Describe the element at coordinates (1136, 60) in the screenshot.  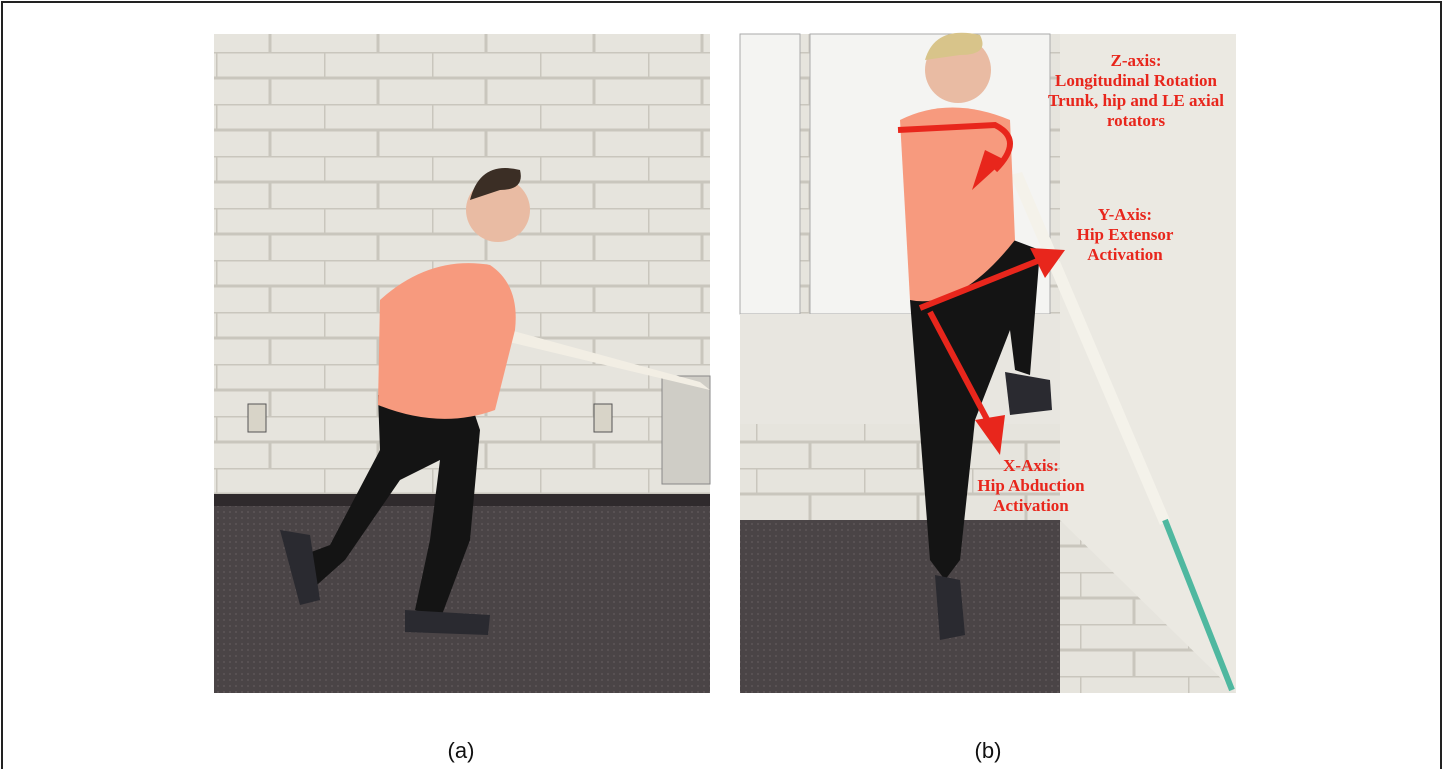
I see `axis-annotation: Z-axis:` at that location.